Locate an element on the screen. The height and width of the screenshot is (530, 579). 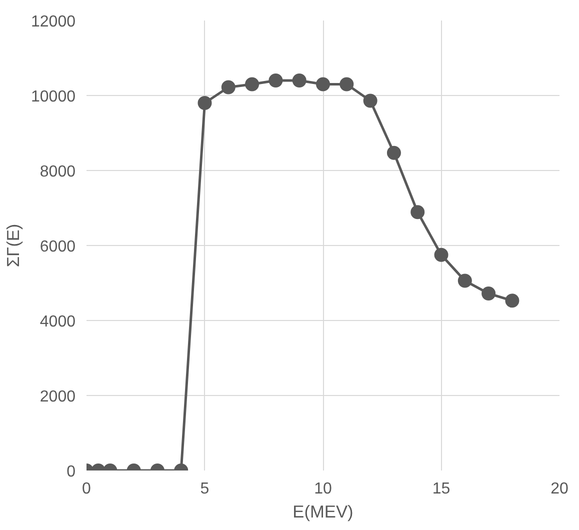
x-tick-label: 10 is located at coordinates (323, 489).